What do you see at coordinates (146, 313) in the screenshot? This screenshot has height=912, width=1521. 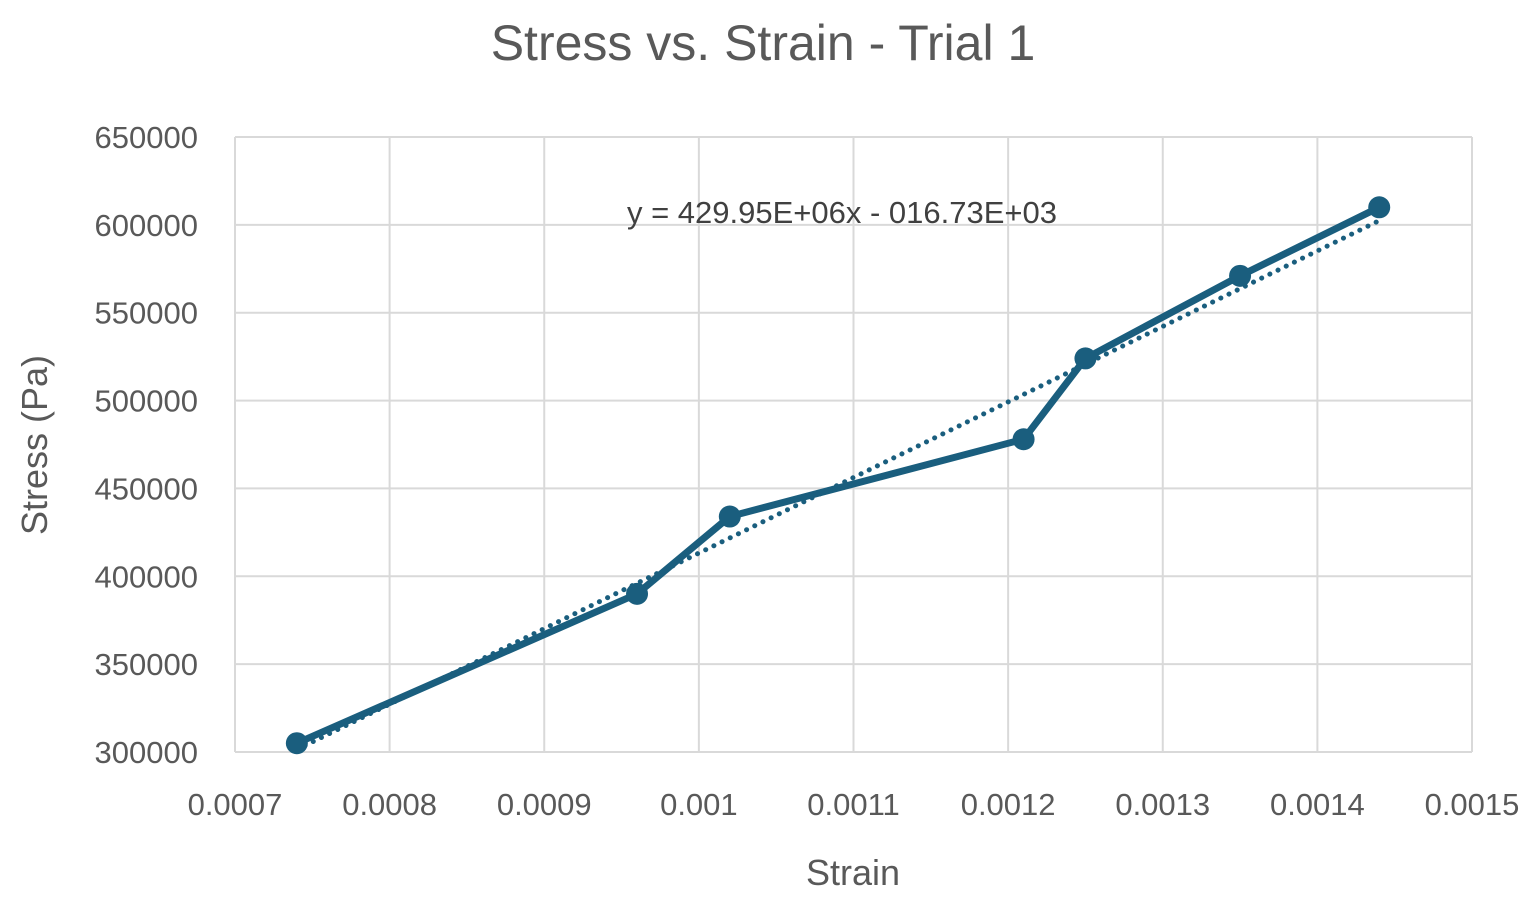 I see `y-tick-label: 550000` at bounding box center [146, 313].